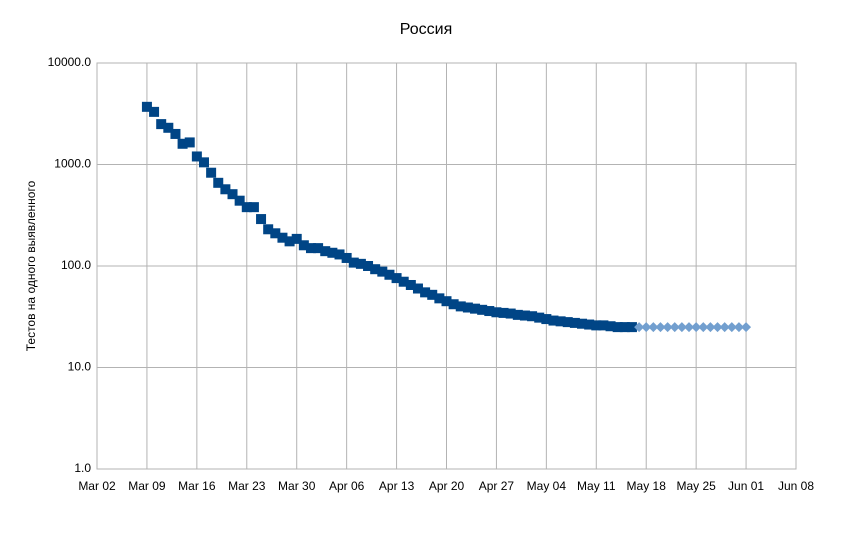 Image resolution: width=852 pixels, height=539 pixels. Describe the element at coordinates (796, 486) in the screenshot. I see `x-tick-label: Jun 08` at that location.